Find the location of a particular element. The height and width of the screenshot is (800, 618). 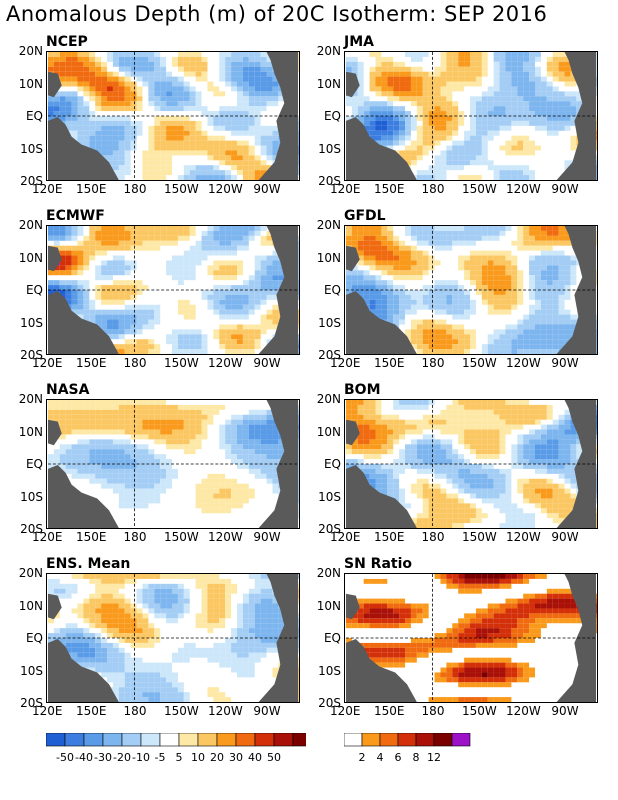

land-philippines is located at coordinates (54, 432).